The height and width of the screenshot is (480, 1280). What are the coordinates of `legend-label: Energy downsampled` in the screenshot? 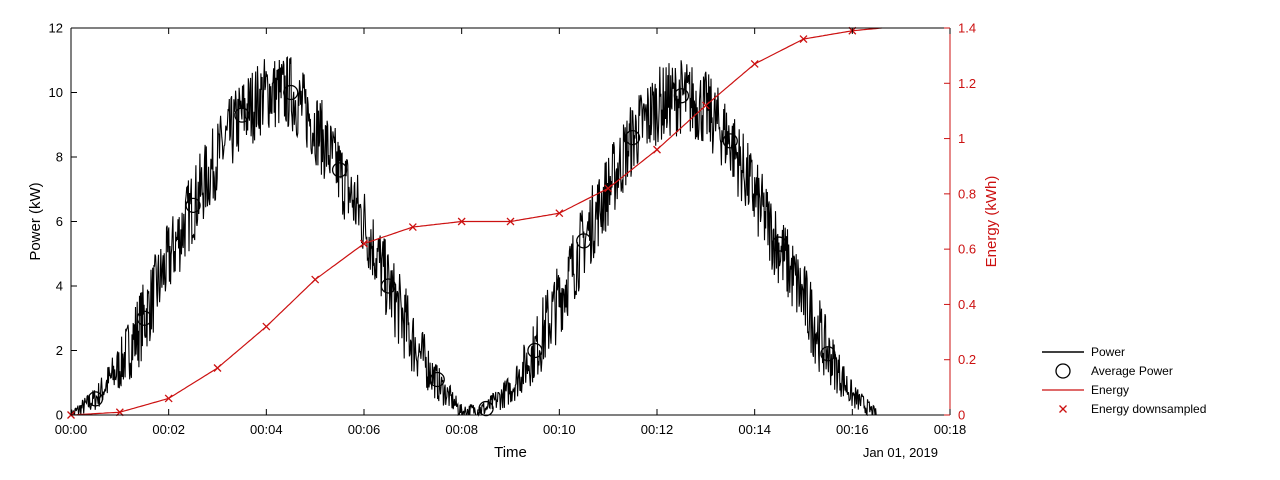 It's located at (1148, 409).